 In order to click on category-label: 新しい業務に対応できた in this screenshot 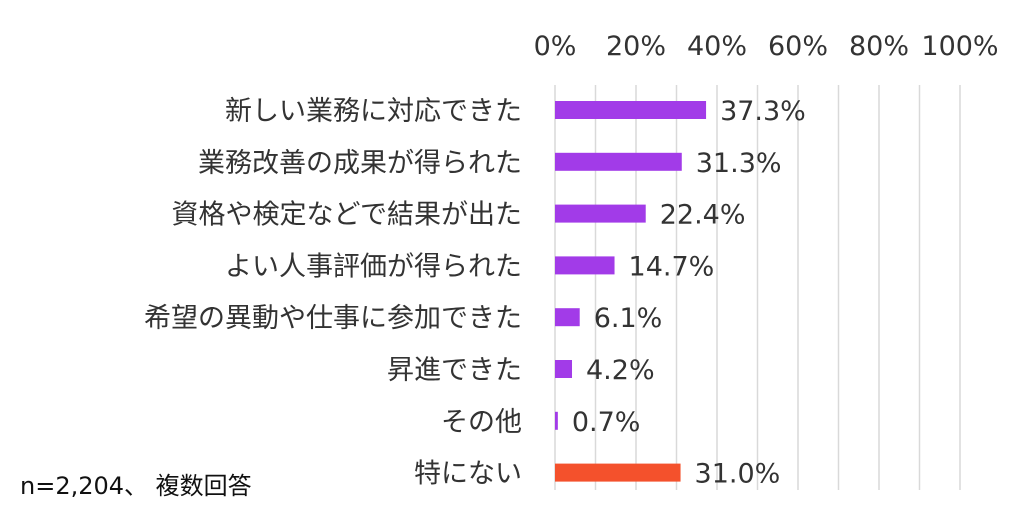, I will do `click(373, 111)`.